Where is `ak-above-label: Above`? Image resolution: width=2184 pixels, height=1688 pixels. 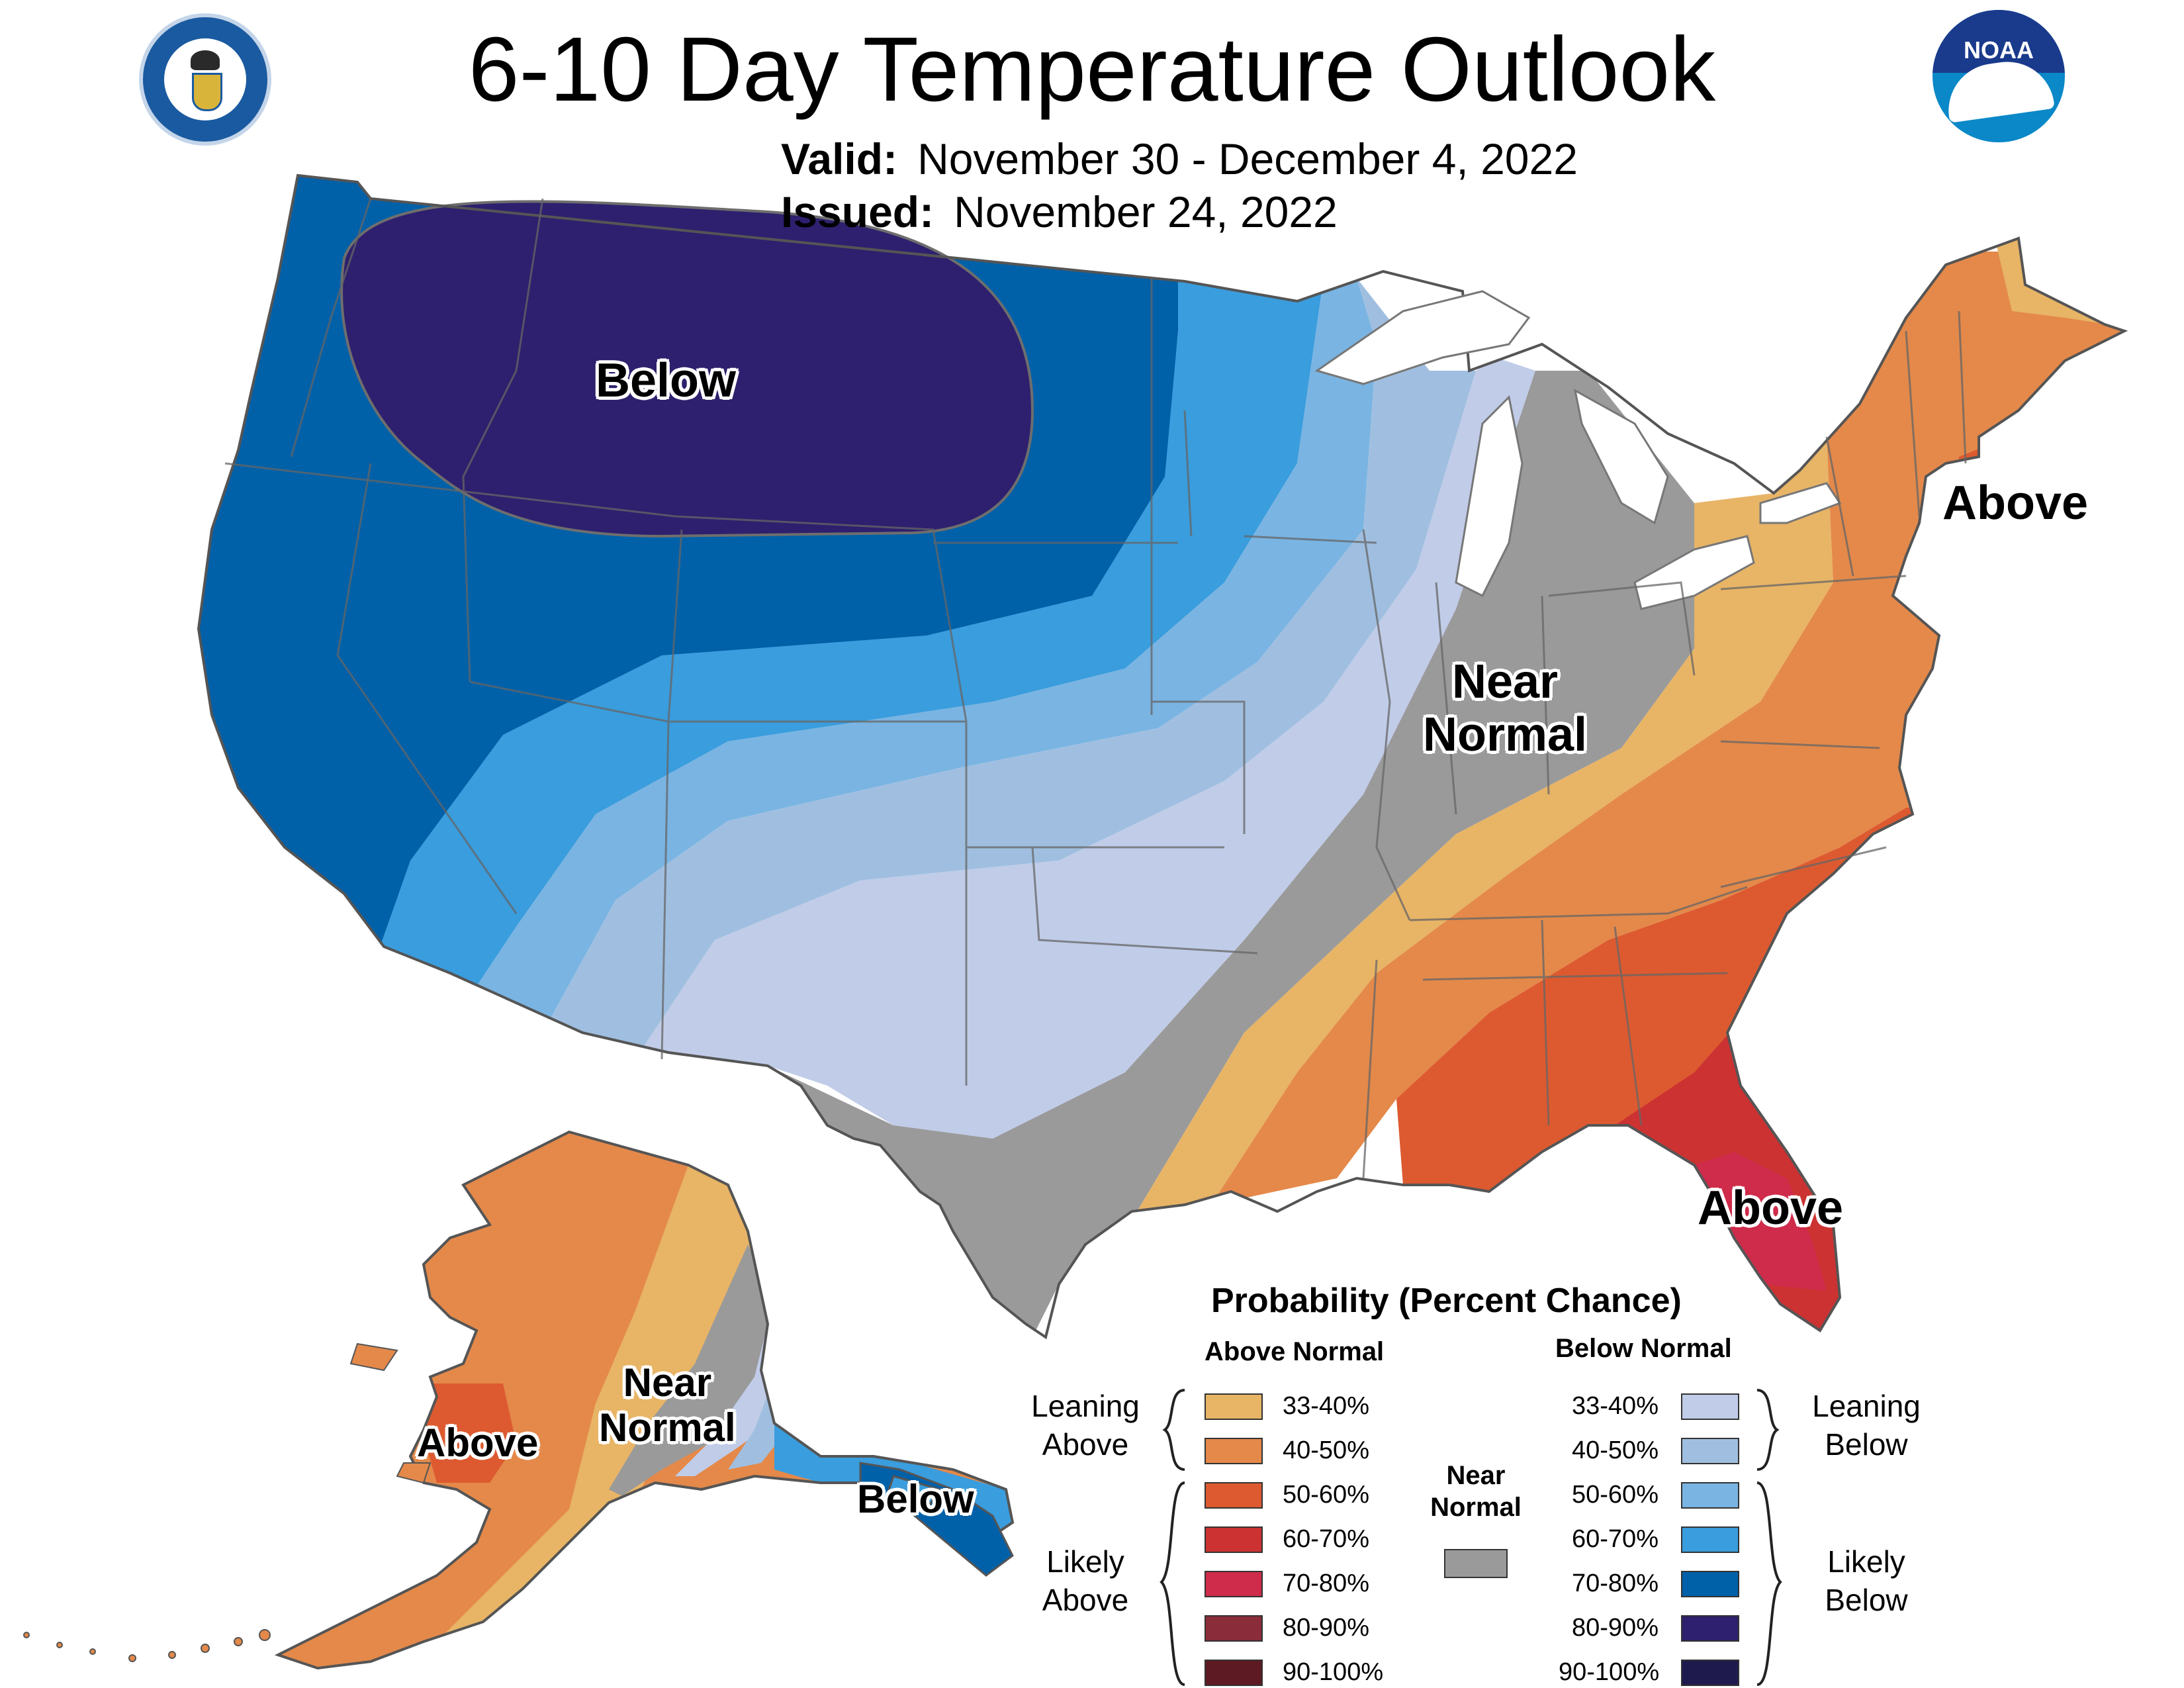
ak-above-label: Above is located at coordinates (478, 1443).